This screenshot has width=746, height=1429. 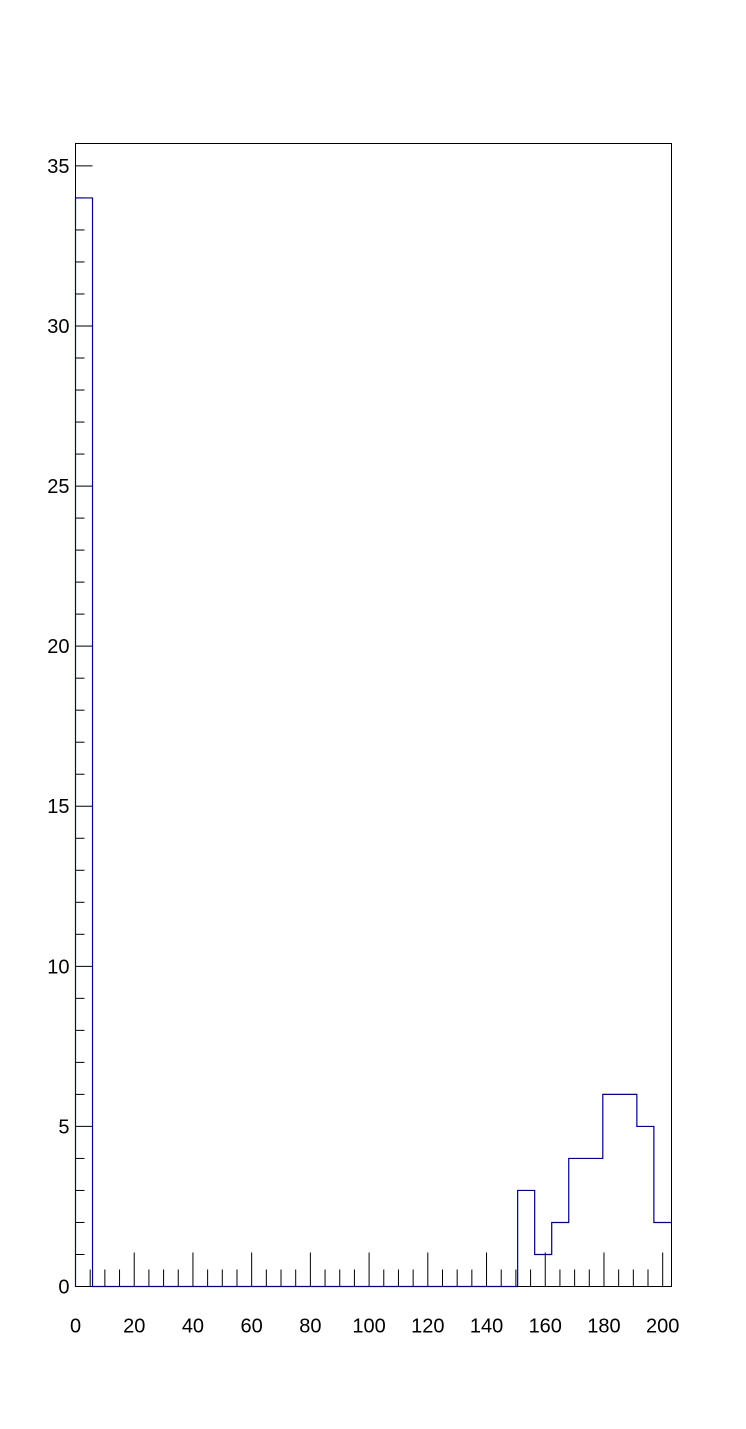 I want to click on x-tick-label: 200, so click(x=662, y=1327).